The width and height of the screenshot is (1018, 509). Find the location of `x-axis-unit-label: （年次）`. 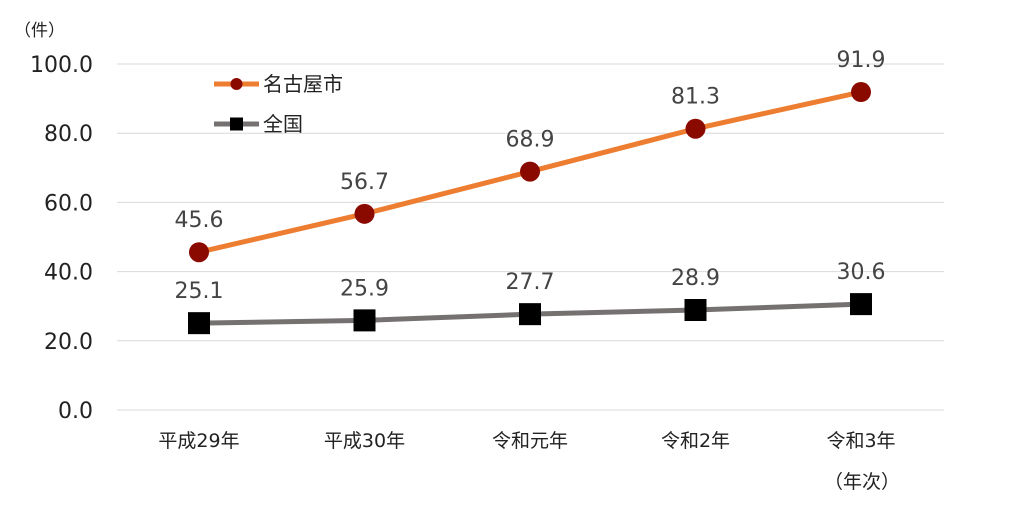

x-axis-unit-label: （年次） is located at coordinates (862, 482).